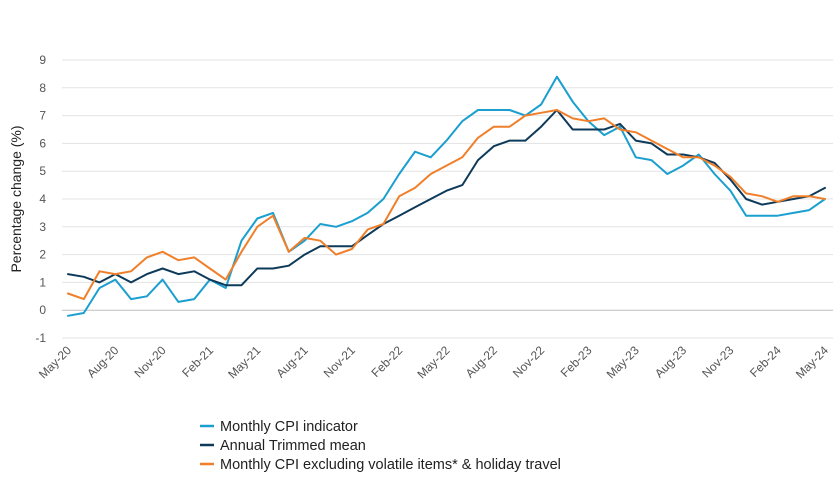 Image resolution: width=836 pixels, height=481 pixels. I want to click on x-tick-label: May-22, so click(433, 362).